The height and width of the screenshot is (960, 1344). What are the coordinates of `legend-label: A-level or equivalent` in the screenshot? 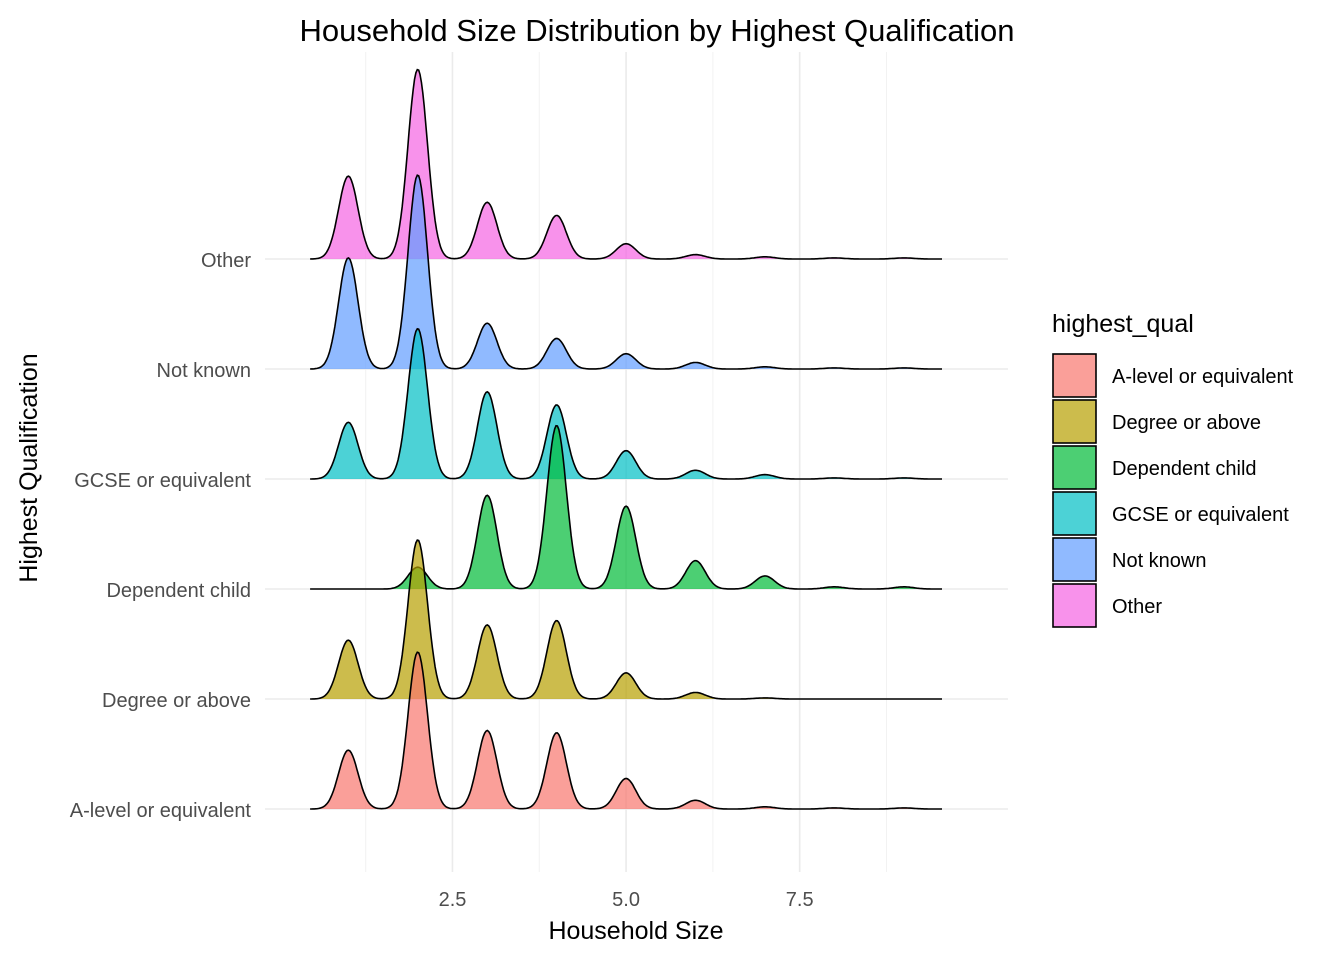 It's located at (1203, 377).